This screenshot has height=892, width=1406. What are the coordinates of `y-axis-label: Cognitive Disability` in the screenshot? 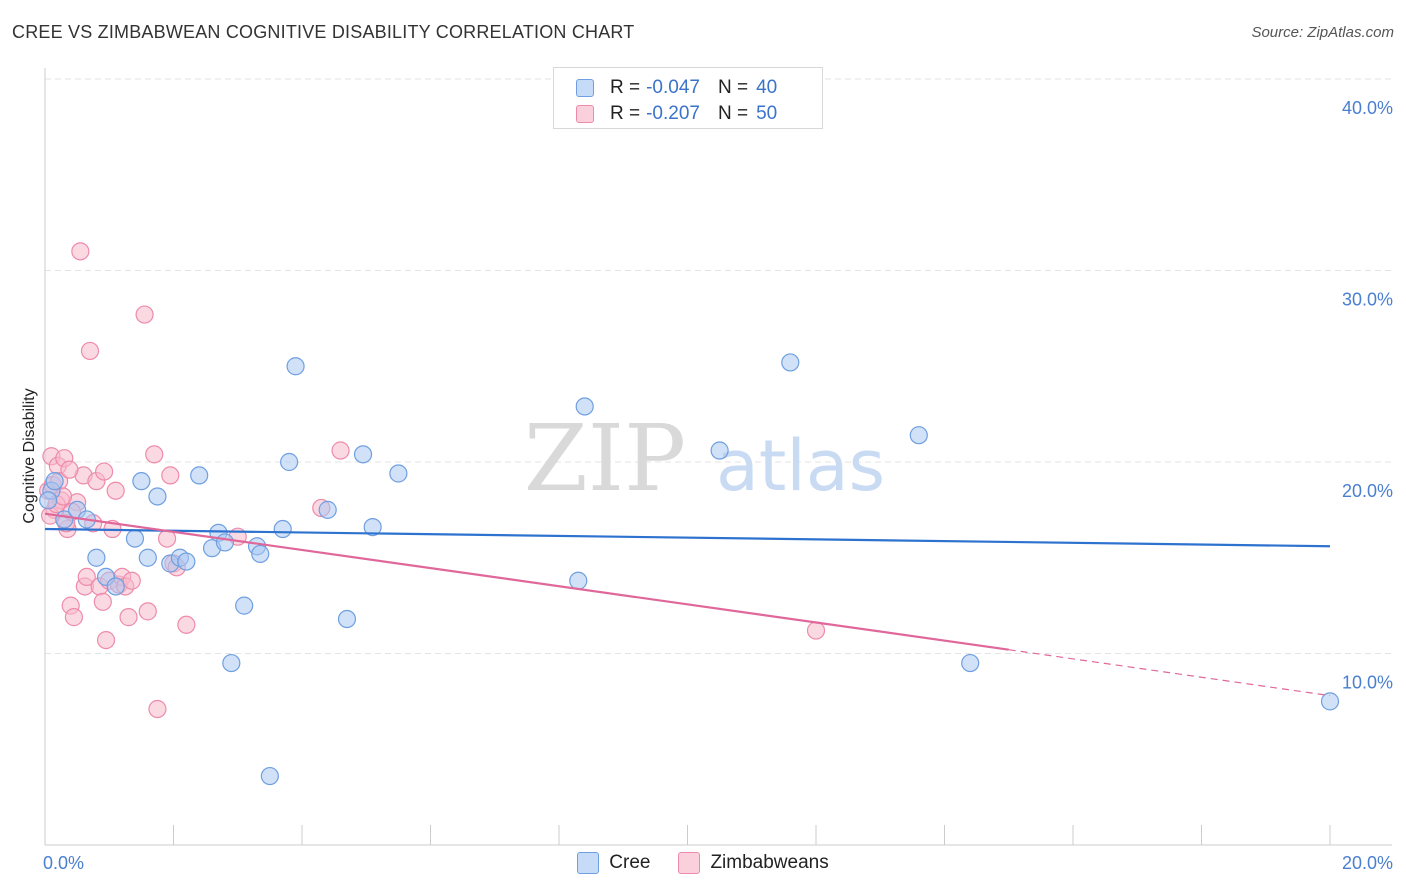 It's located at (29, 455).